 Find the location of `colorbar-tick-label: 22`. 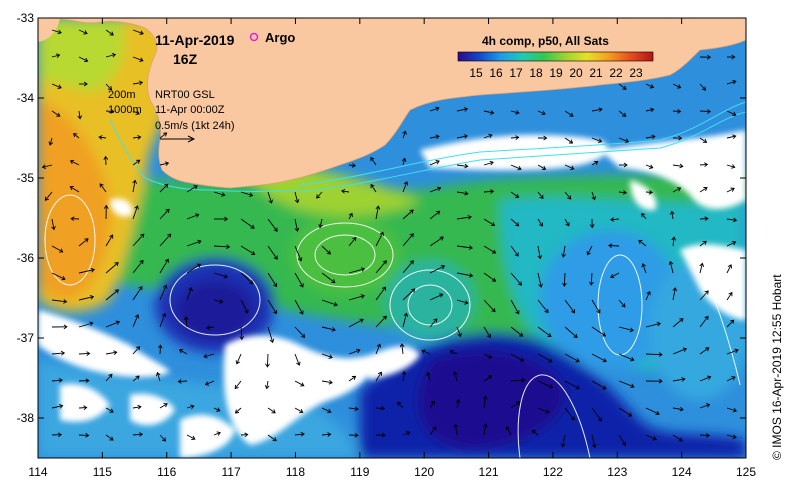

colorbar-tick-label: 22 is located at coordinates (616, 73).